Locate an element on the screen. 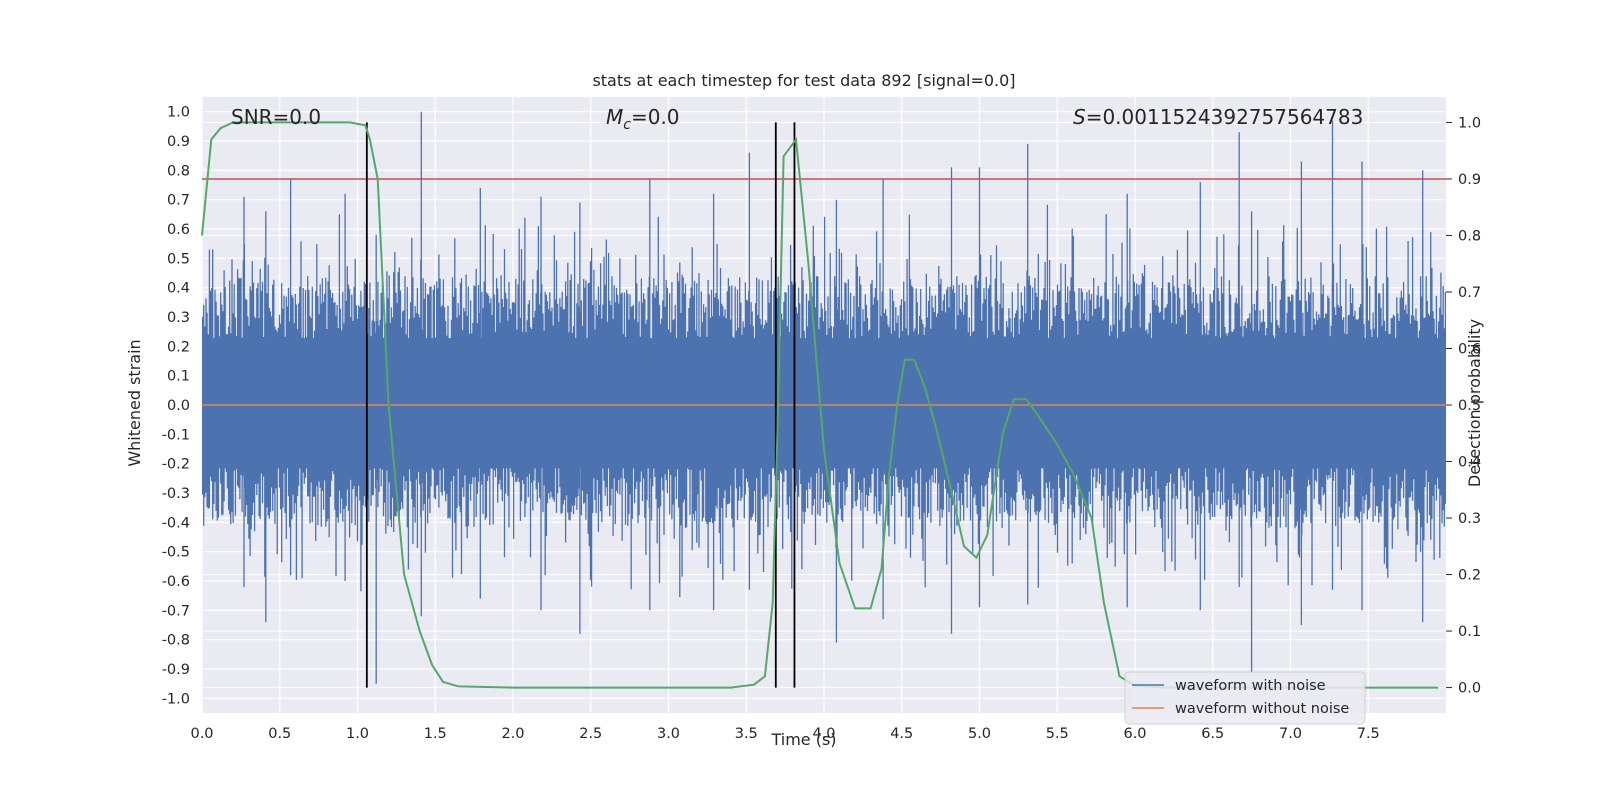 Image resolution: width=1600 pixels, height=800 pixels. x-tick-label: 5.0 is located at coordinates (979, 734).